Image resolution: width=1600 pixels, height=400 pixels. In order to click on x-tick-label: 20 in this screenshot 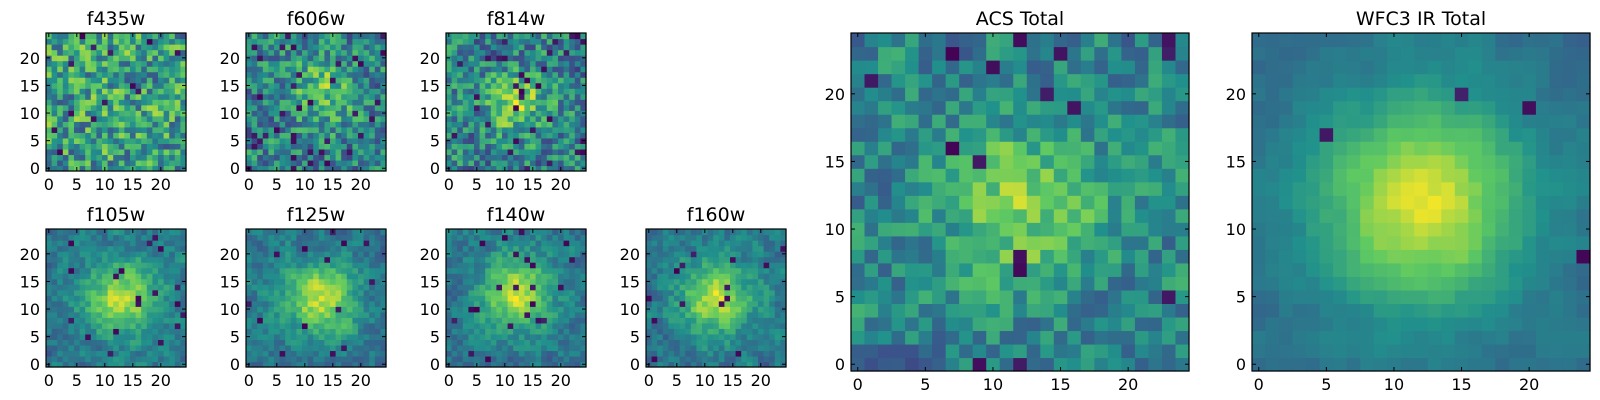, I will do `click(561, 380)`.